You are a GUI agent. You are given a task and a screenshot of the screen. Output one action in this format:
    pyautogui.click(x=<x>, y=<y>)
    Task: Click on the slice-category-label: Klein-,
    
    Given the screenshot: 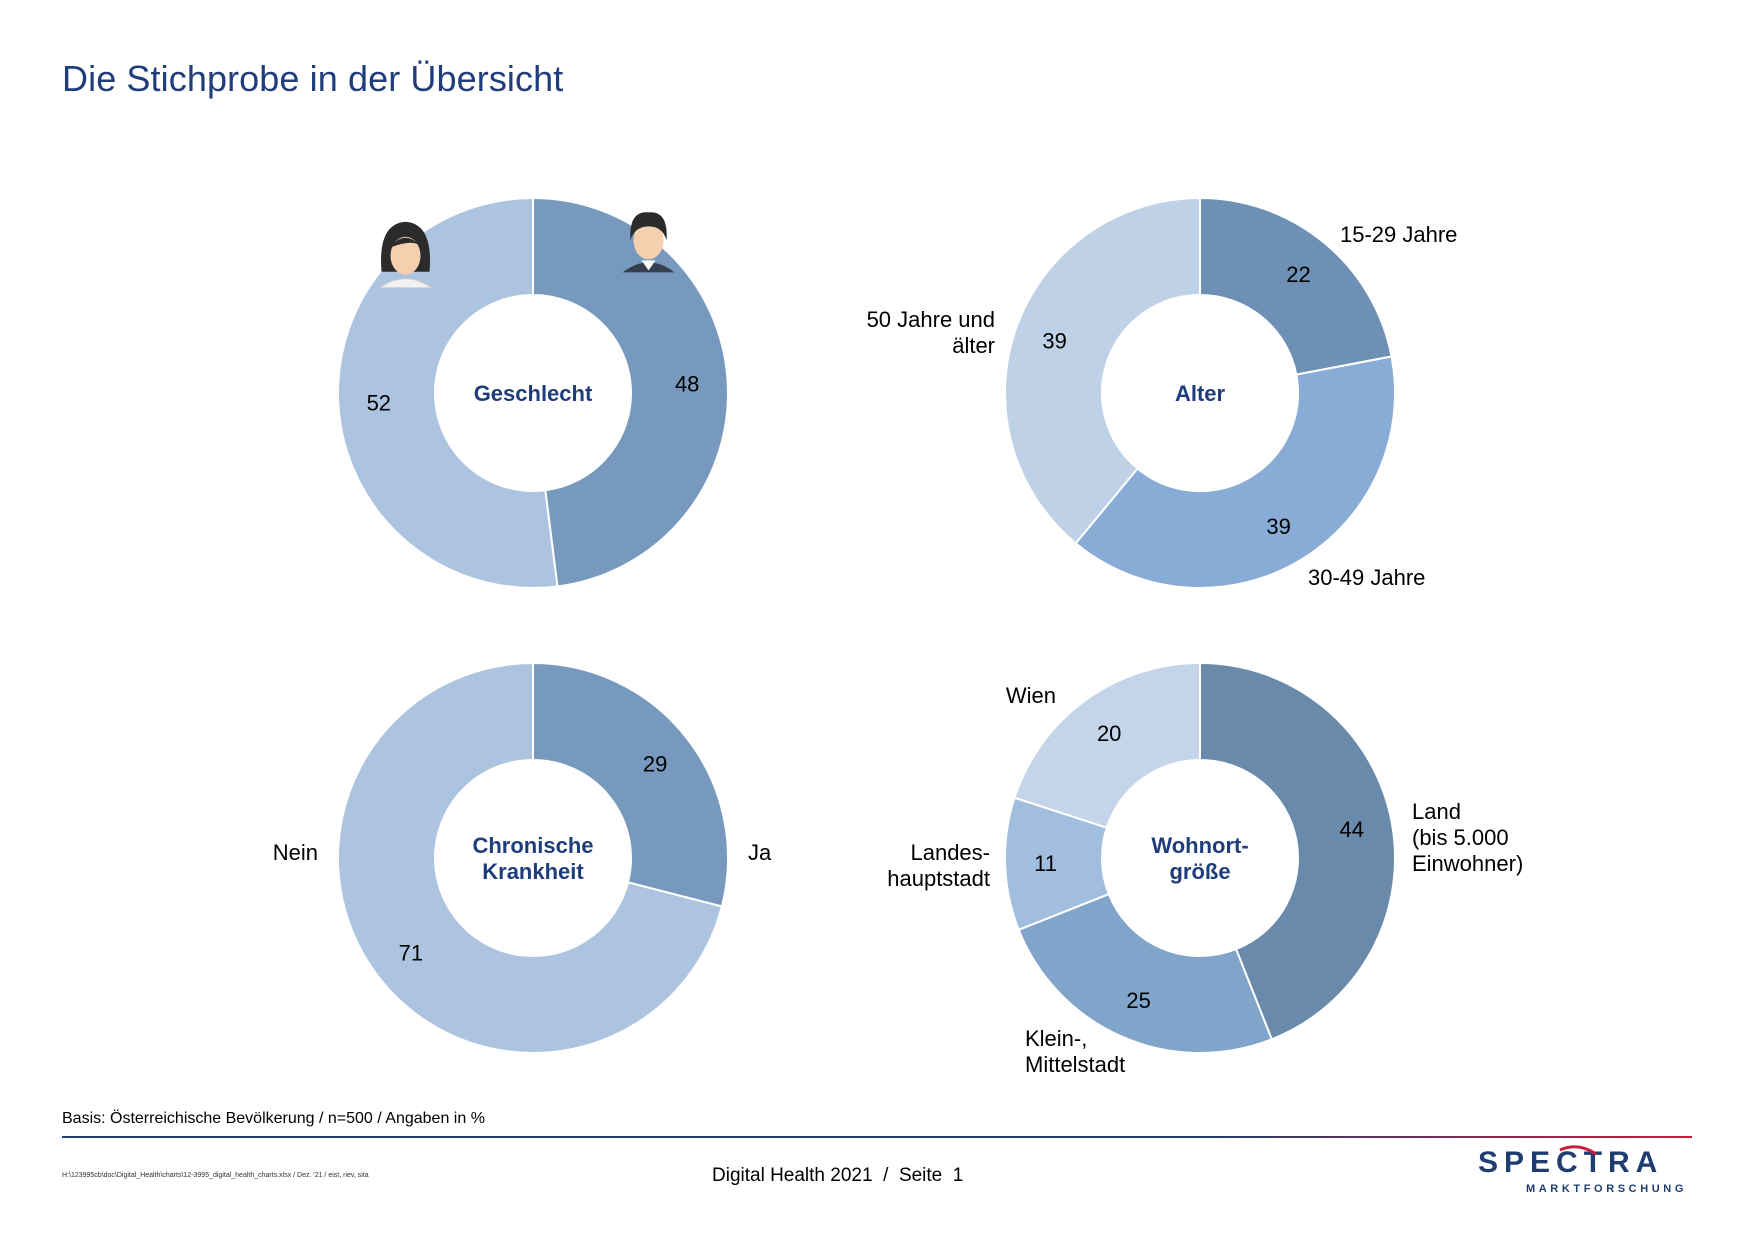 What is the action you would take?
    pyautogui.click(x=1056, y=1038)
    